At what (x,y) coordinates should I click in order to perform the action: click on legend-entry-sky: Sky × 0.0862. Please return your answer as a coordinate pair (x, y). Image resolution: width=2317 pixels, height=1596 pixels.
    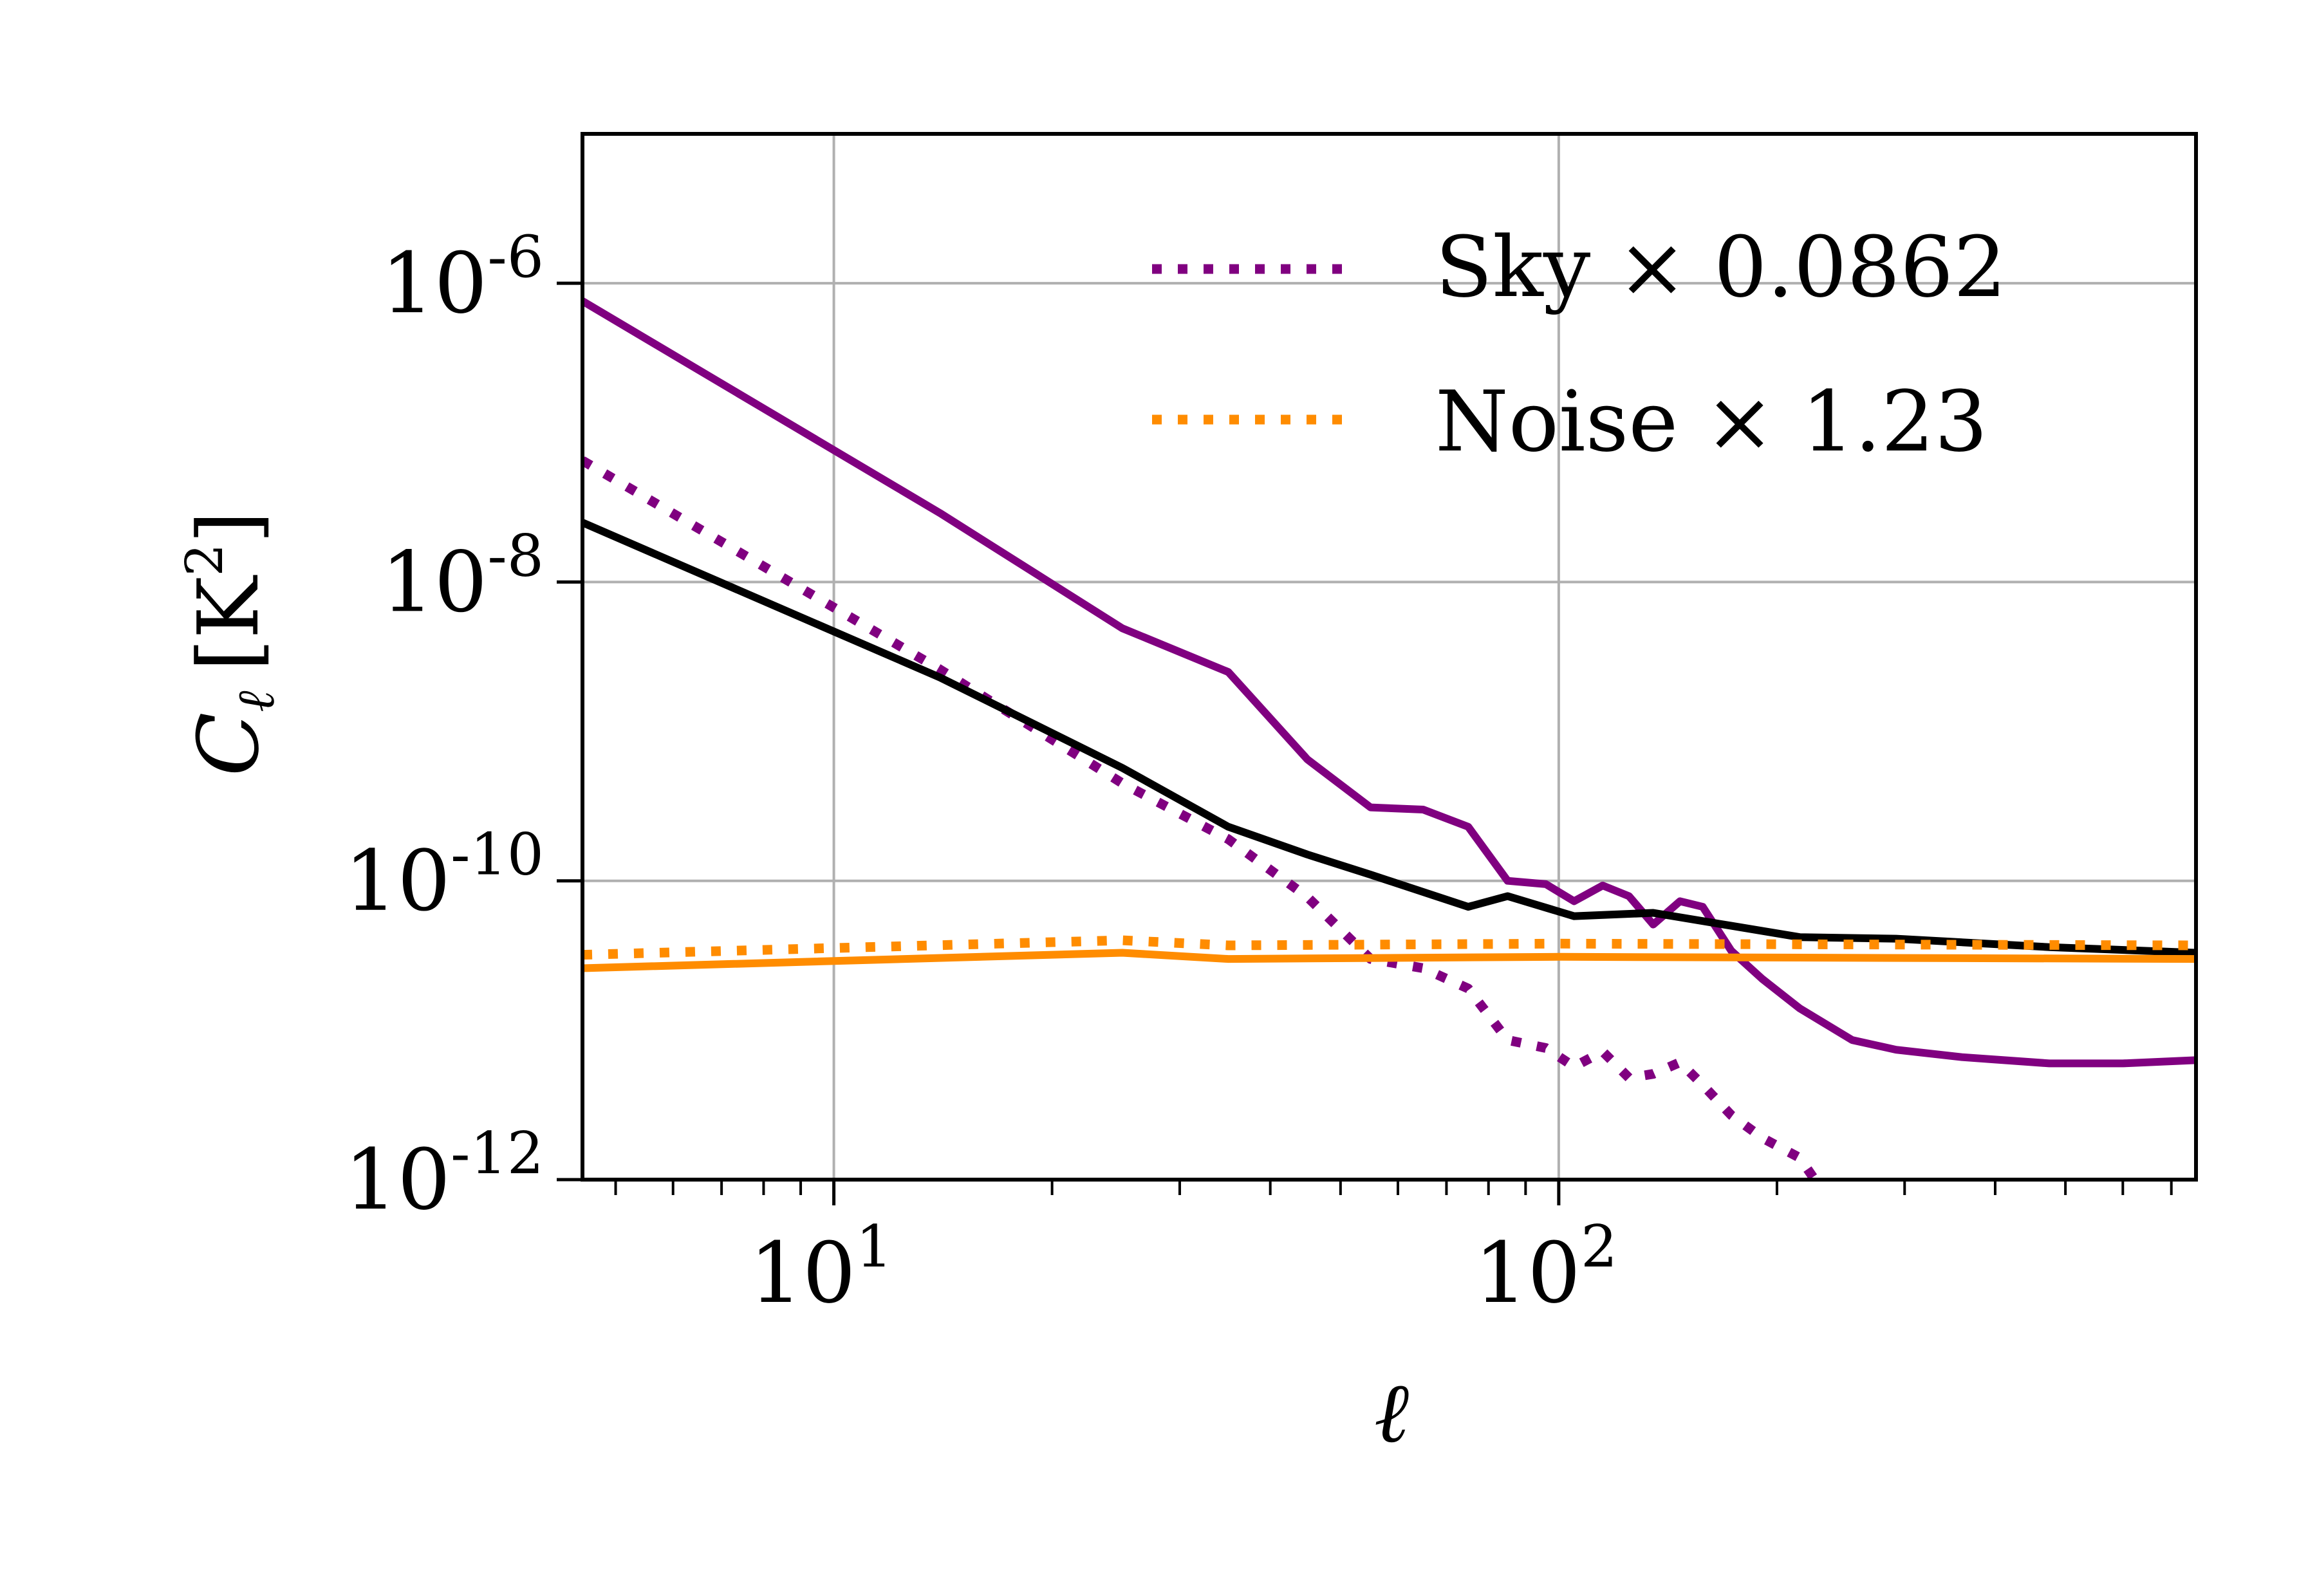
    Looking at the image, I should click on (1579, 267).